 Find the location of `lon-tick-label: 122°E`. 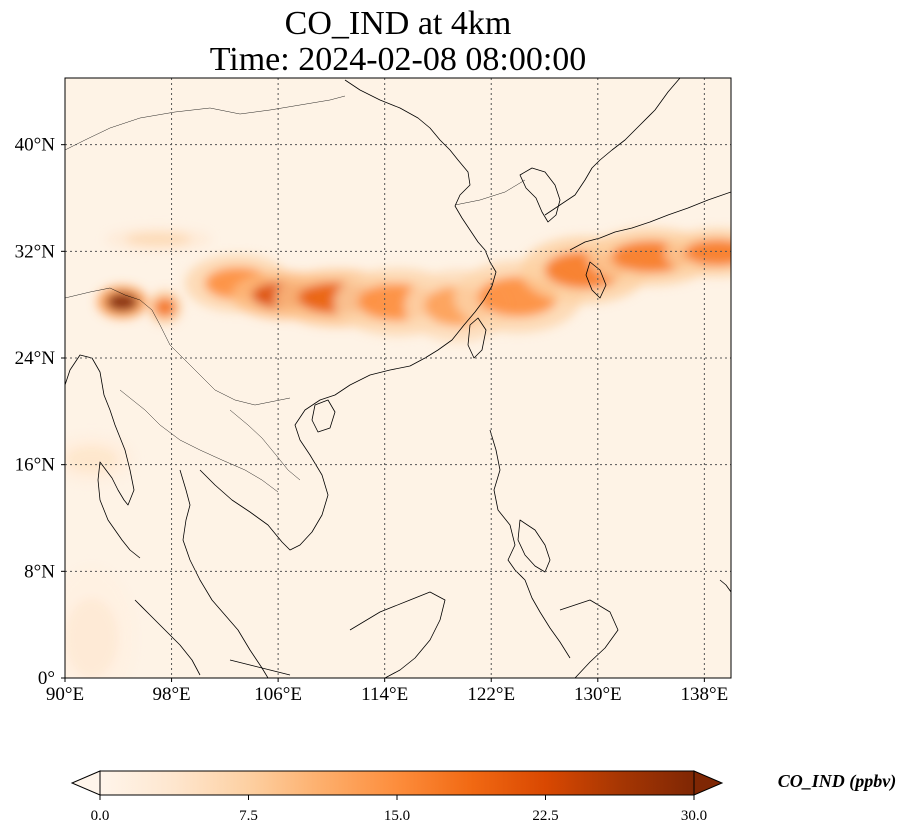

lon-tick-label: 122°E is located at coordinates (491, 694).